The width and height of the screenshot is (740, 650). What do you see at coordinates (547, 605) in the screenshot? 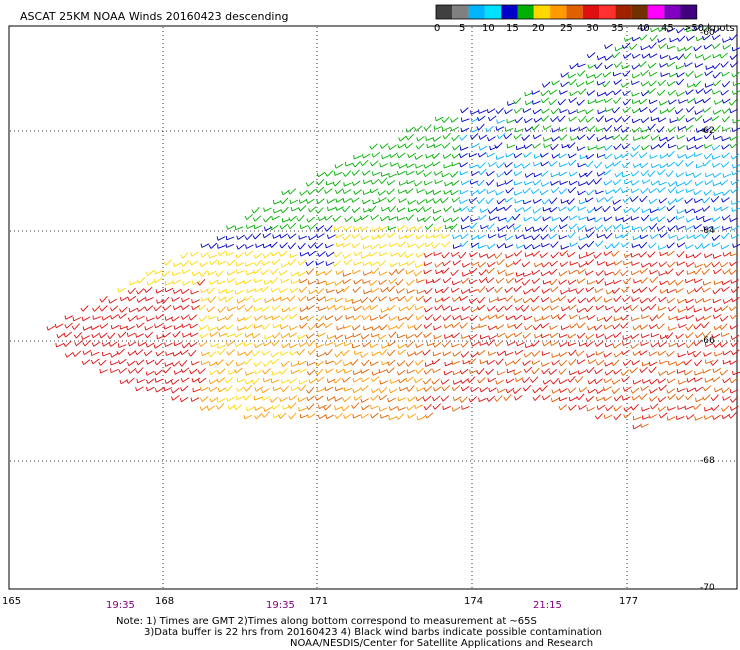
I see `pass-time-label: 21:15` at bounding box center [547, 605].